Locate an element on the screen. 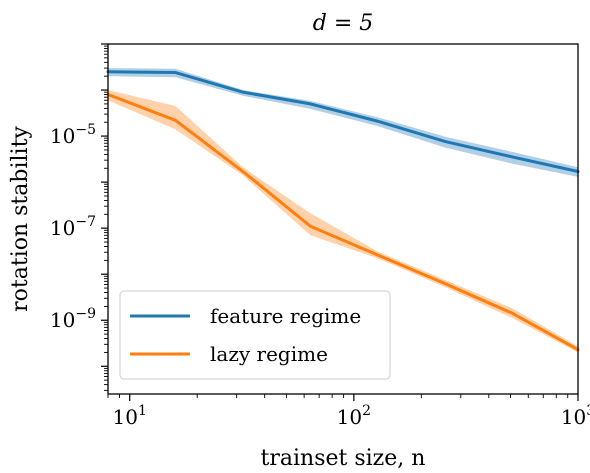 The height and width of the screenshot is (473, 590). x-tick-label: 10¹ is located at coordinates (130, 416).